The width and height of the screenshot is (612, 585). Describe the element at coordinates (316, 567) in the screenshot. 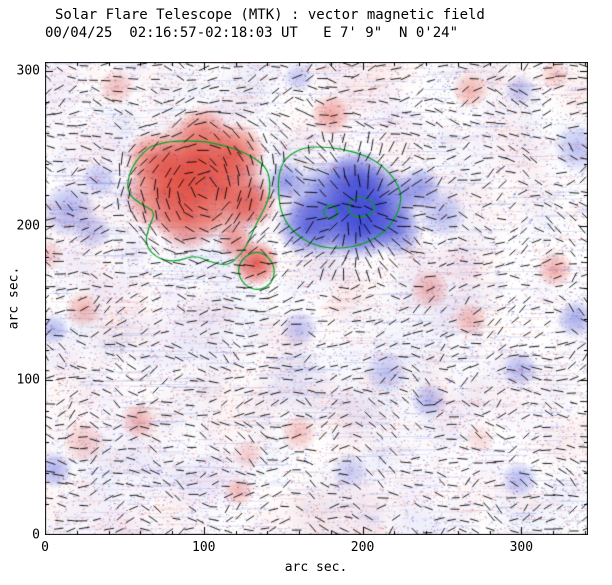

I see `x-axis-label: arc sec.` at that location.